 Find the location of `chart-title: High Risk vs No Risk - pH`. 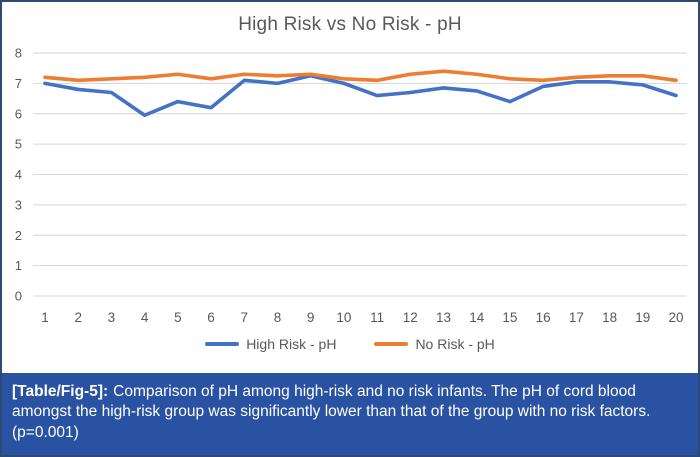

chart-title: High Risk vs No Risk - pH is located at coordinates (350, 24).